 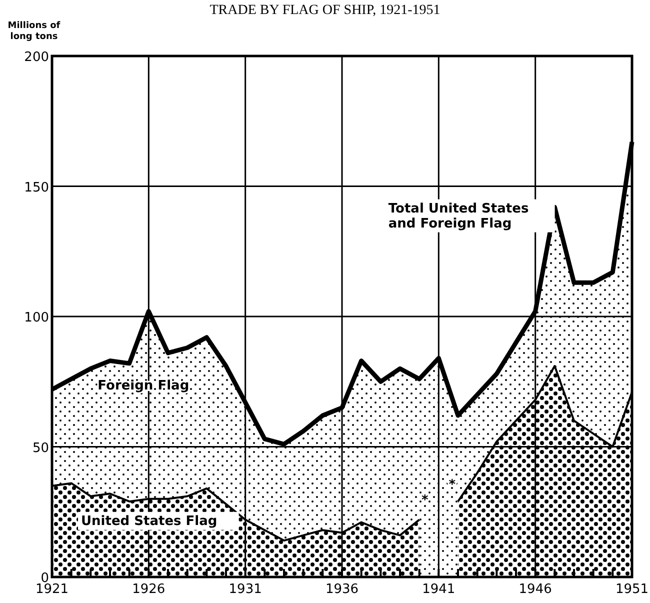 I want to click on x-tick-label: 1946, so click(x=535, y=589).